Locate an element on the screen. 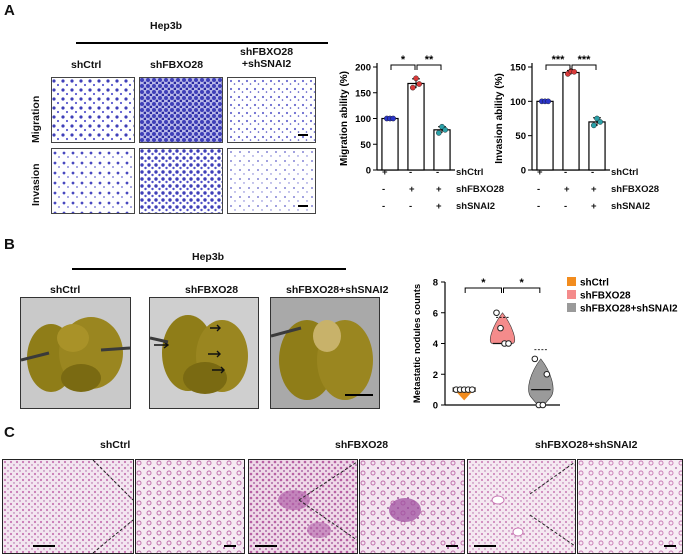 The width and height of the screenshot is (685, 557). panel-b-group-bracket is located at coordinates (209, 269).